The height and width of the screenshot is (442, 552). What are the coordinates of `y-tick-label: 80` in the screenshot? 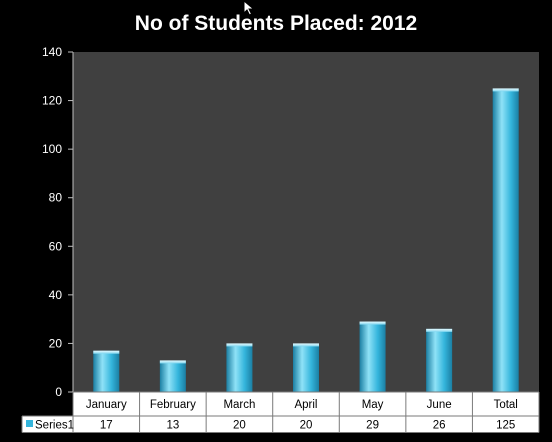 It's located at (56, 198).